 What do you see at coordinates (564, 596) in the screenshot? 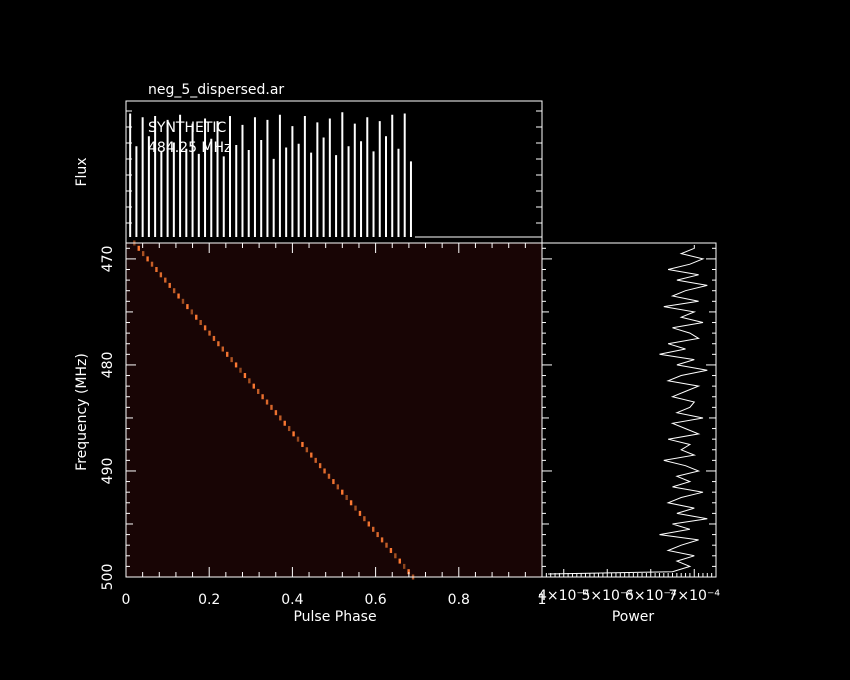
I see `power-x-tick-label: 4×10⁻⁴` at bounding box center [564, 596].